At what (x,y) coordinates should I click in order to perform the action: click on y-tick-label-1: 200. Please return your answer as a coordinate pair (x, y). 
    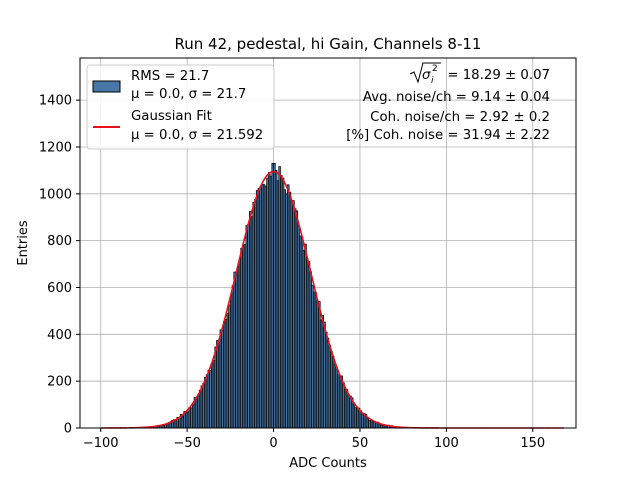
    Looking at the image, I should click on (59, 382).